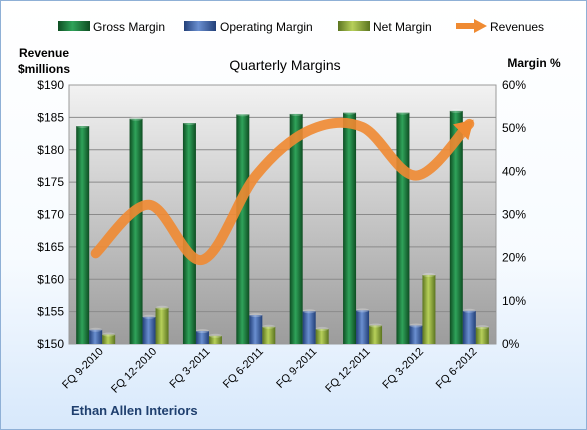  What do you see at coordinates (200, 26) in the screenshot?
I see `legend-swatch-operating-margin` at bounding box center [200, 26].